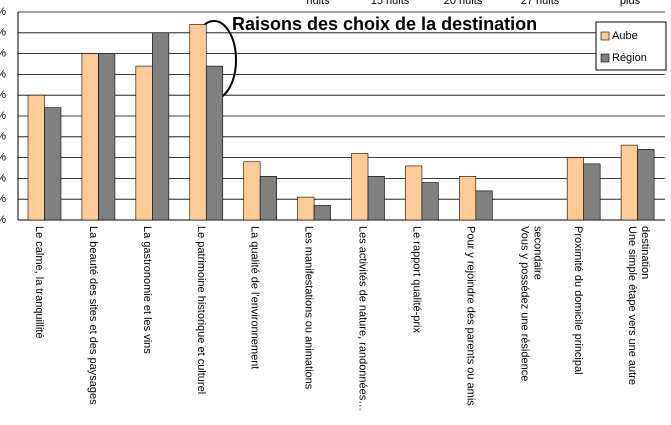 This screenshot has height=425, width=671. I want to click on legend: Aube Région, so click(631, 46).